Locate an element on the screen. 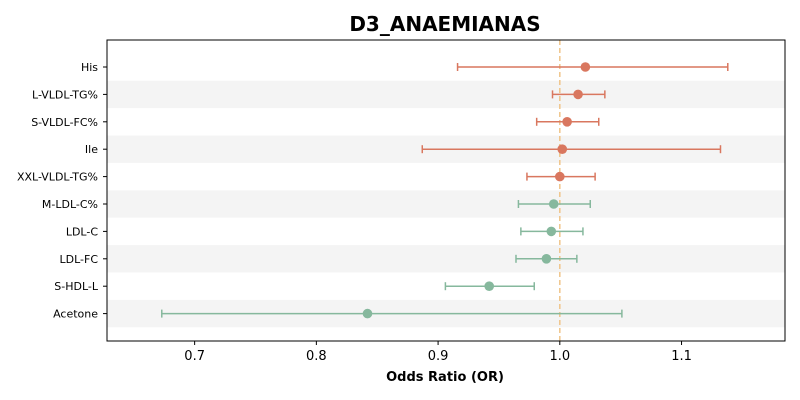  category-label: M-LDL-C% is located at coordinates (70, 204).